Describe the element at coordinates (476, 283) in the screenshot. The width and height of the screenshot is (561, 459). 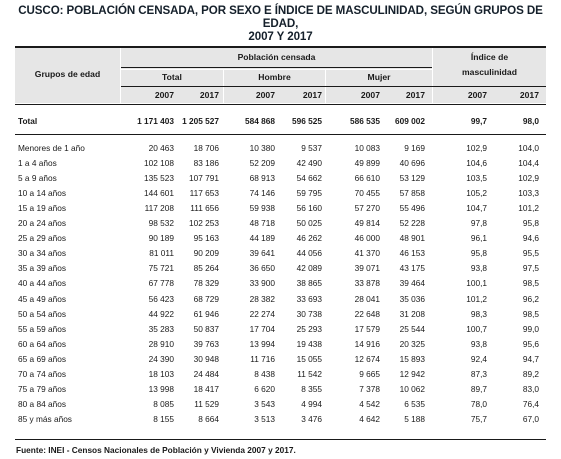
I see `table-cell: 100,1` at that location.